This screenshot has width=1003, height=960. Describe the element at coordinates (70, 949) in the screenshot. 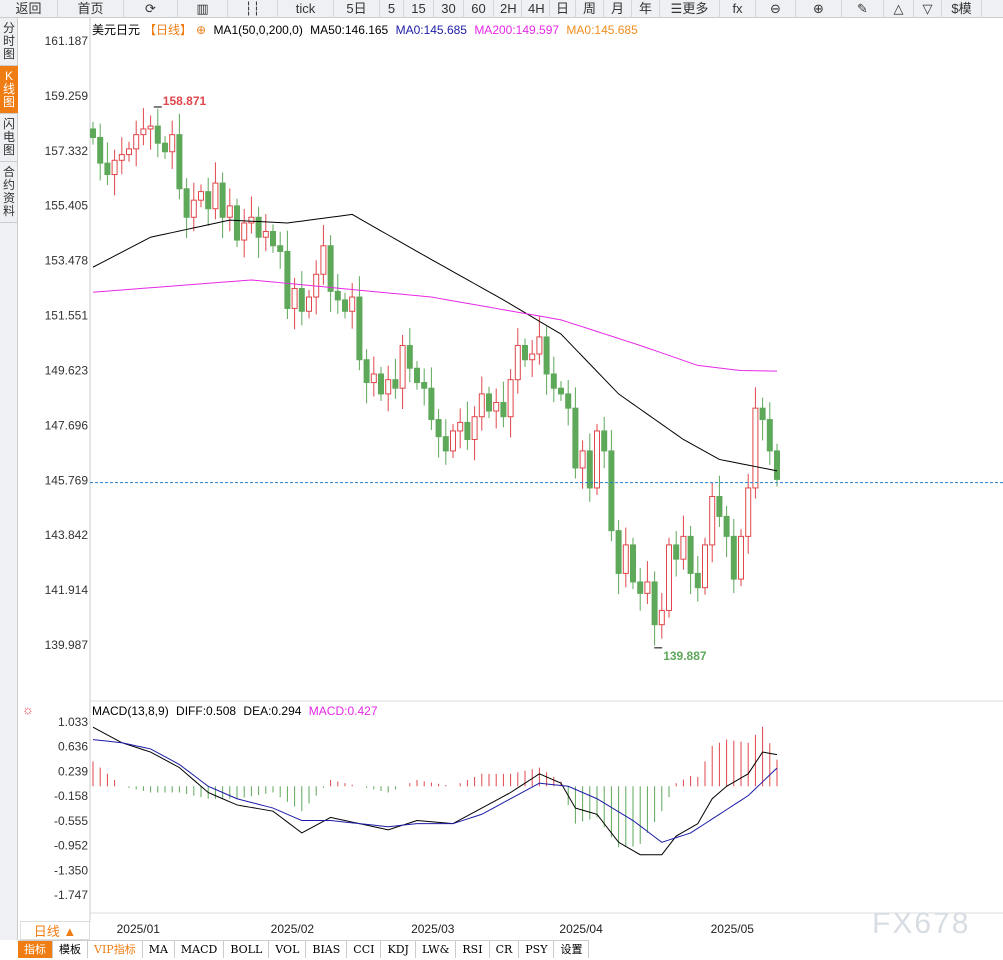

I see `indicator-tab-1: 模板` at that location.